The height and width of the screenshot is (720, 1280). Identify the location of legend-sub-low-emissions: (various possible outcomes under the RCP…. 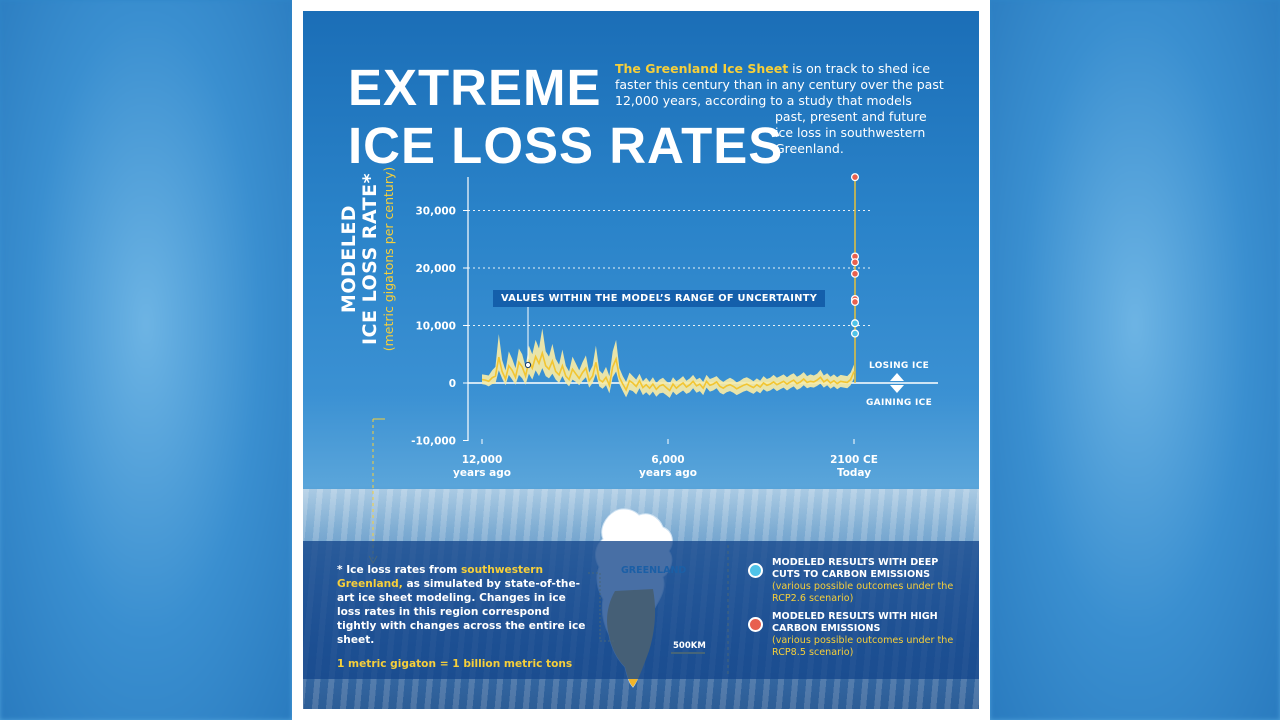
(863, 592).